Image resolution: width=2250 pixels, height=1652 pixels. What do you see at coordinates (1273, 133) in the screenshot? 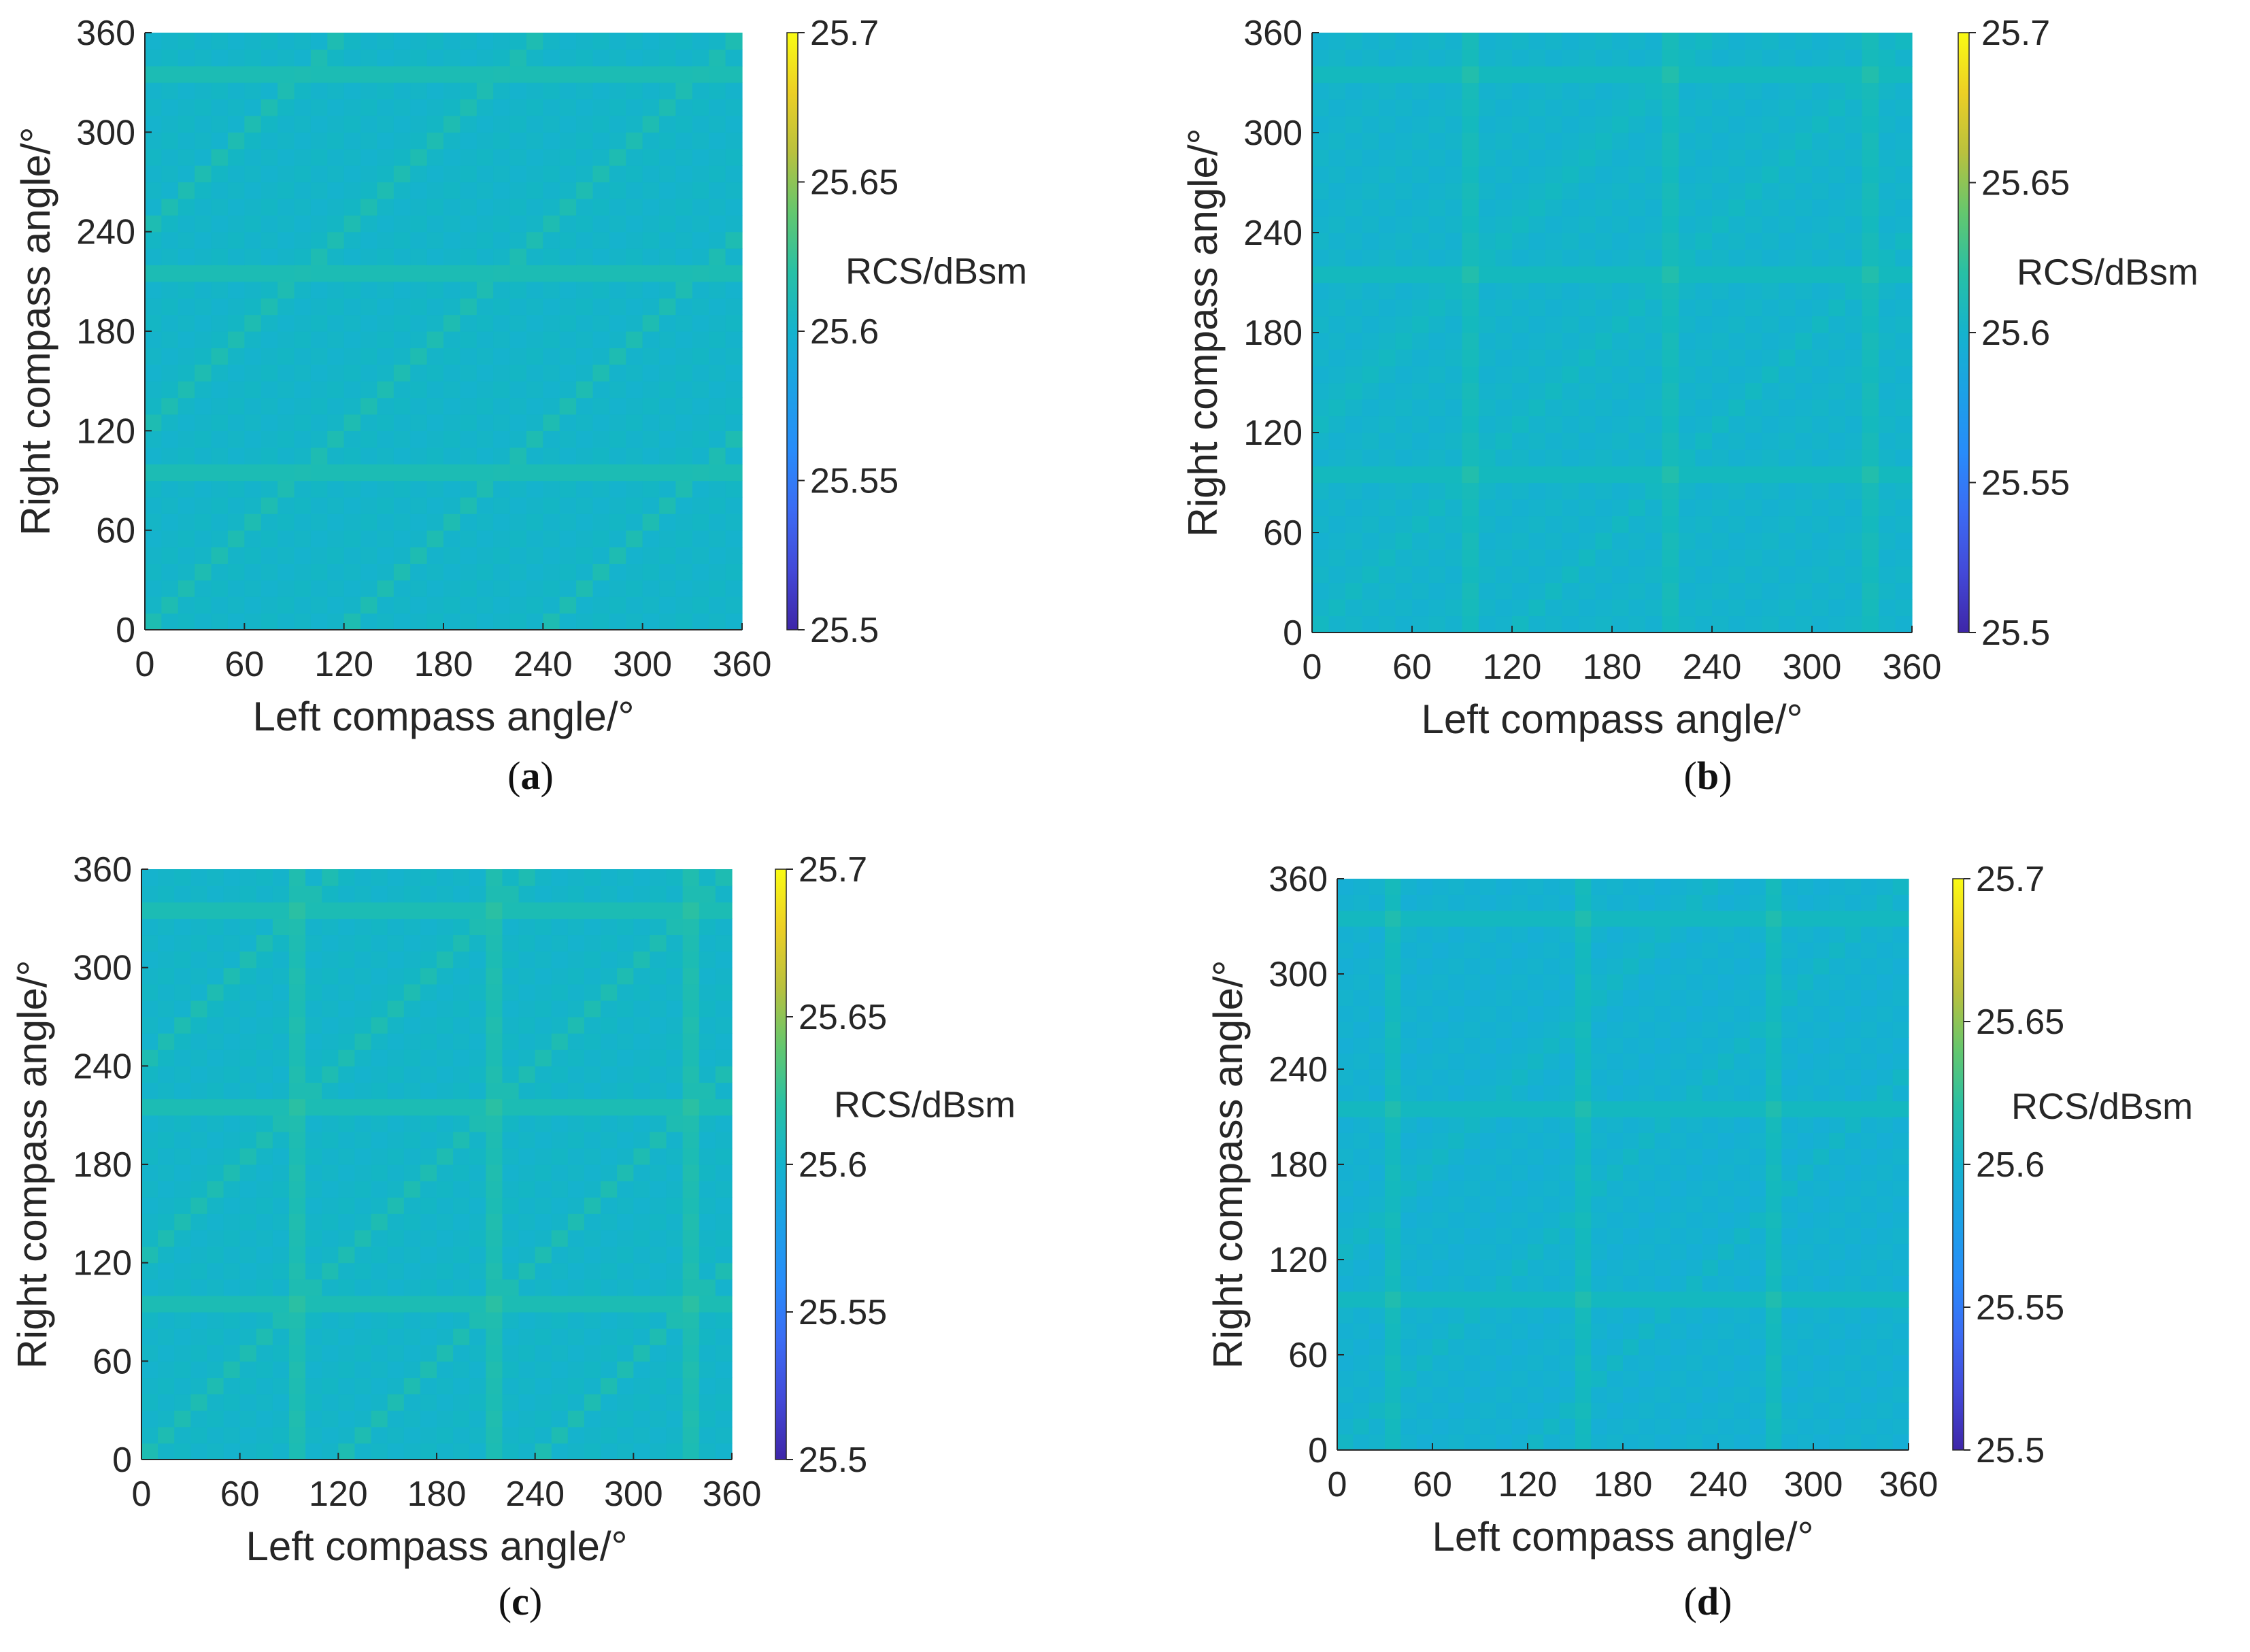
I see `y-tick-label: 300` at bounding box center [1273, 133].